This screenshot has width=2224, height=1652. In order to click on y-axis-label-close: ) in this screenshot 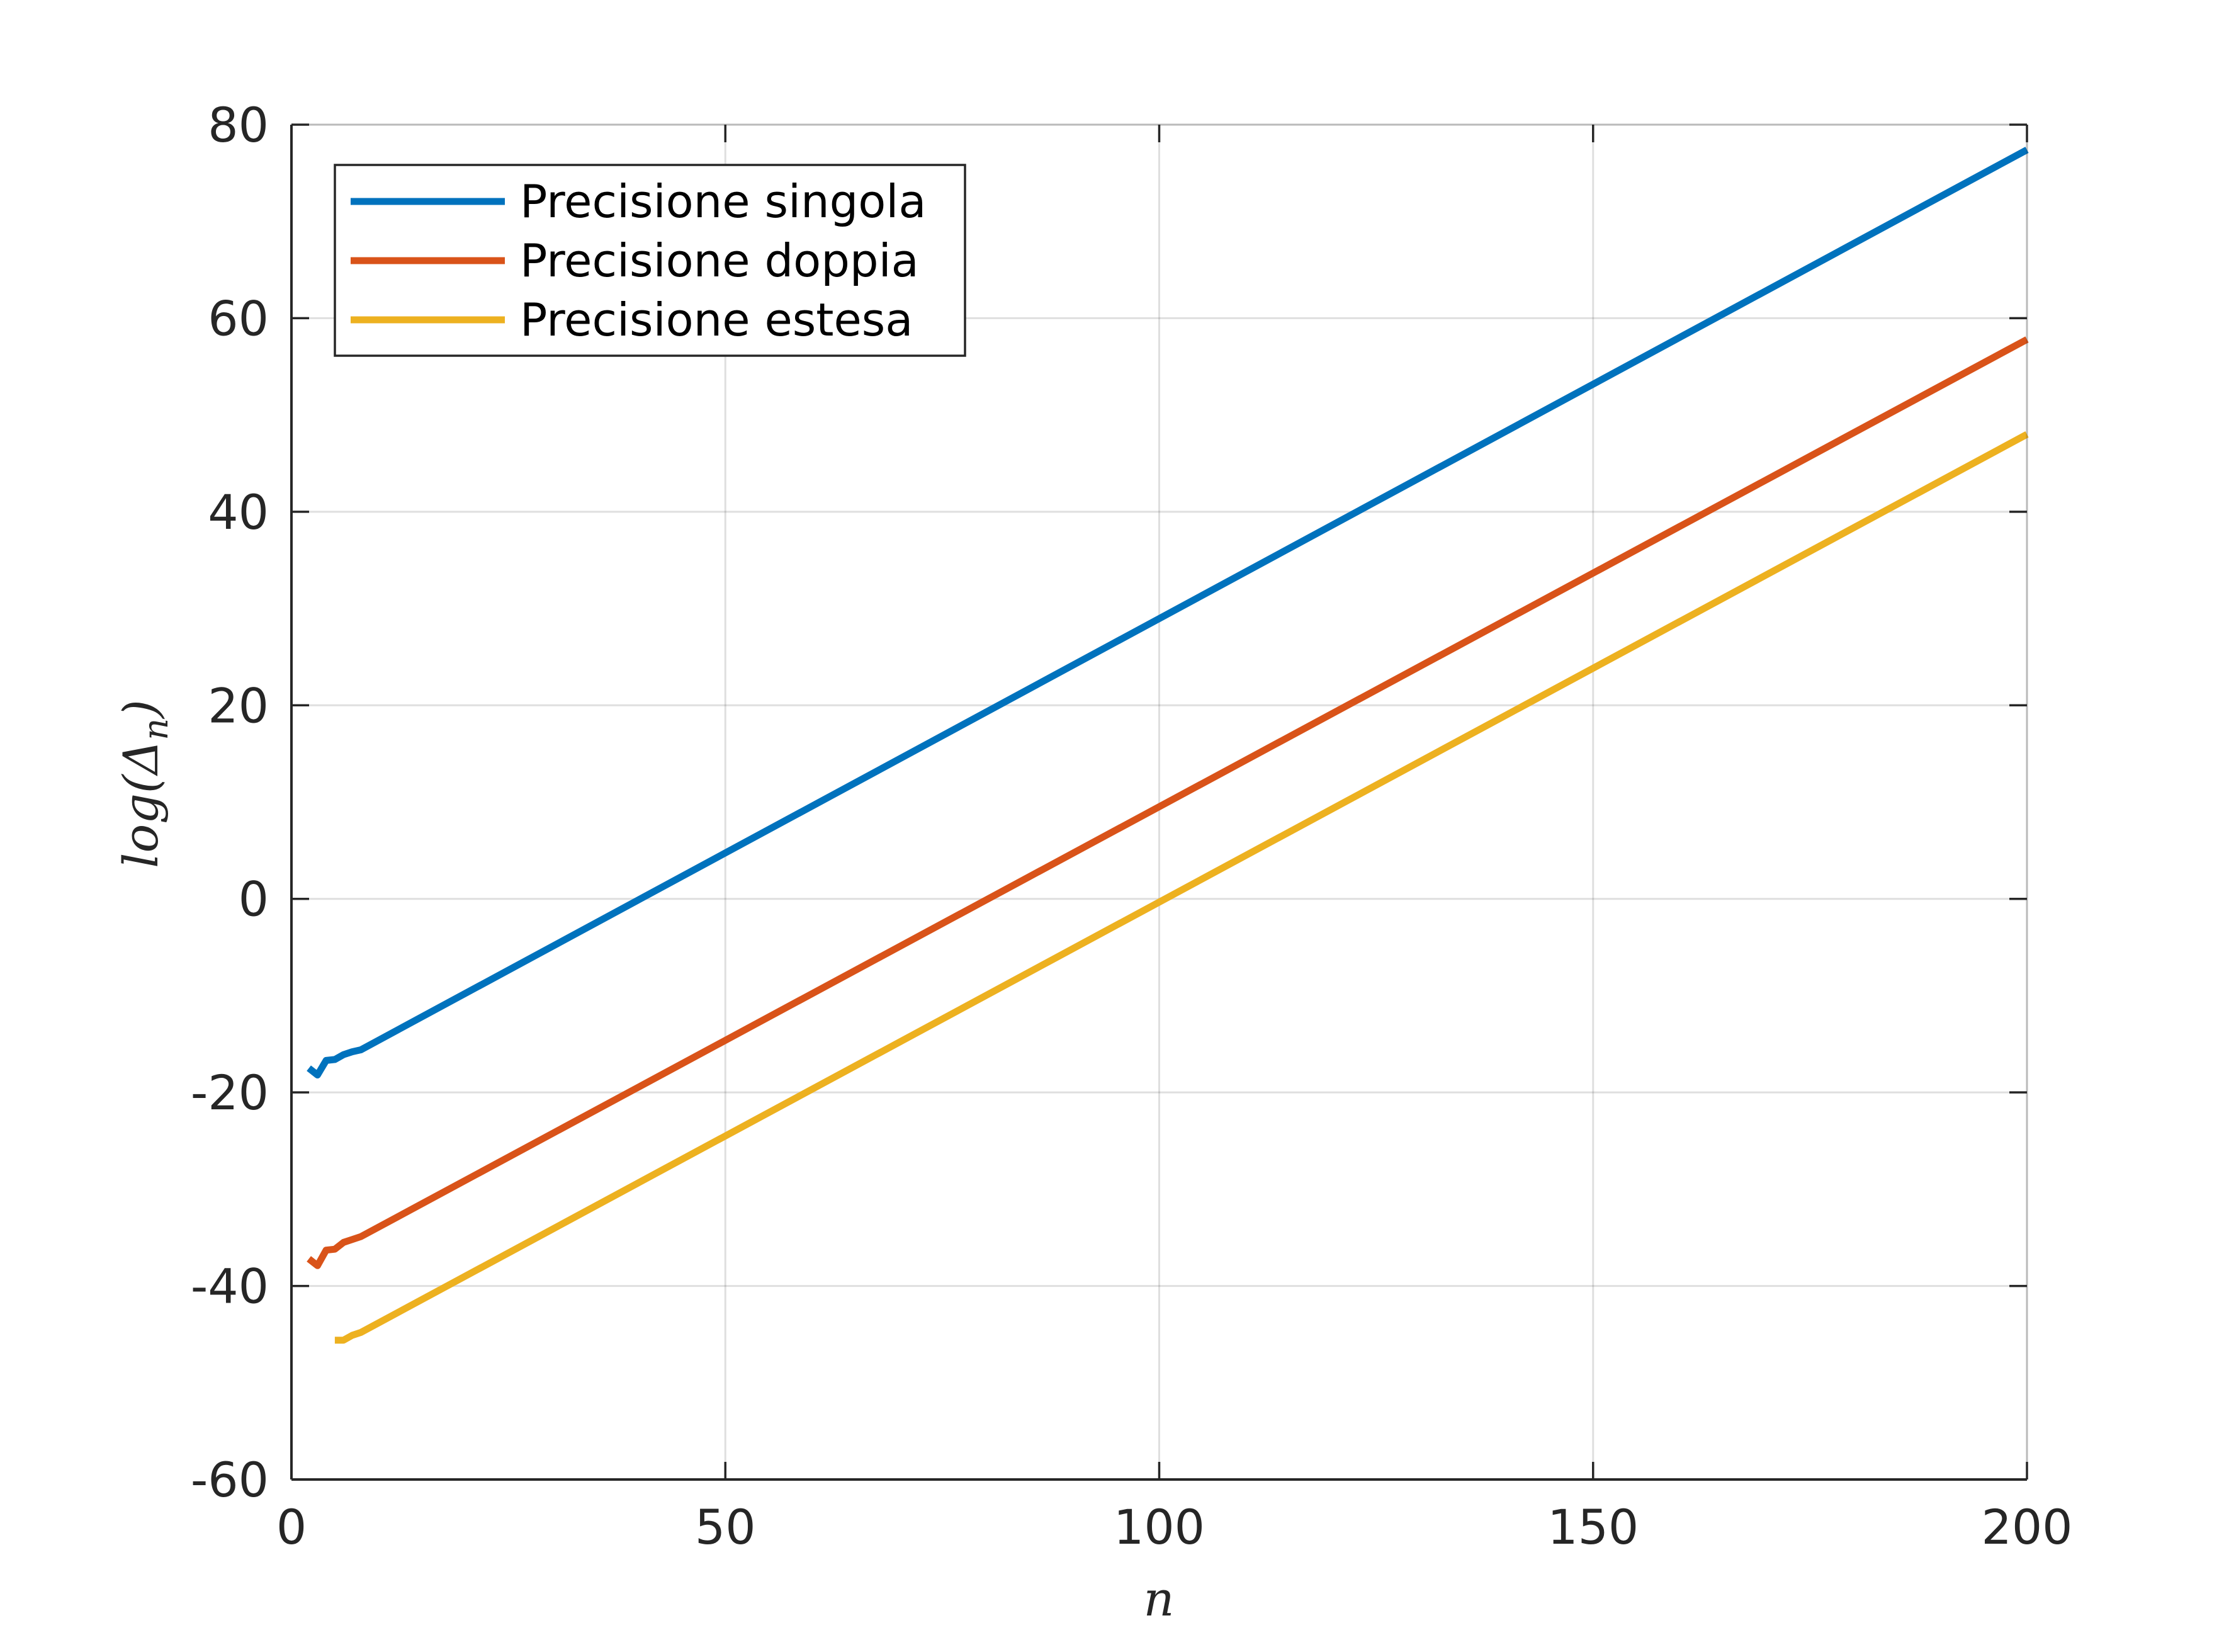, I will do `click(141, 709)`.